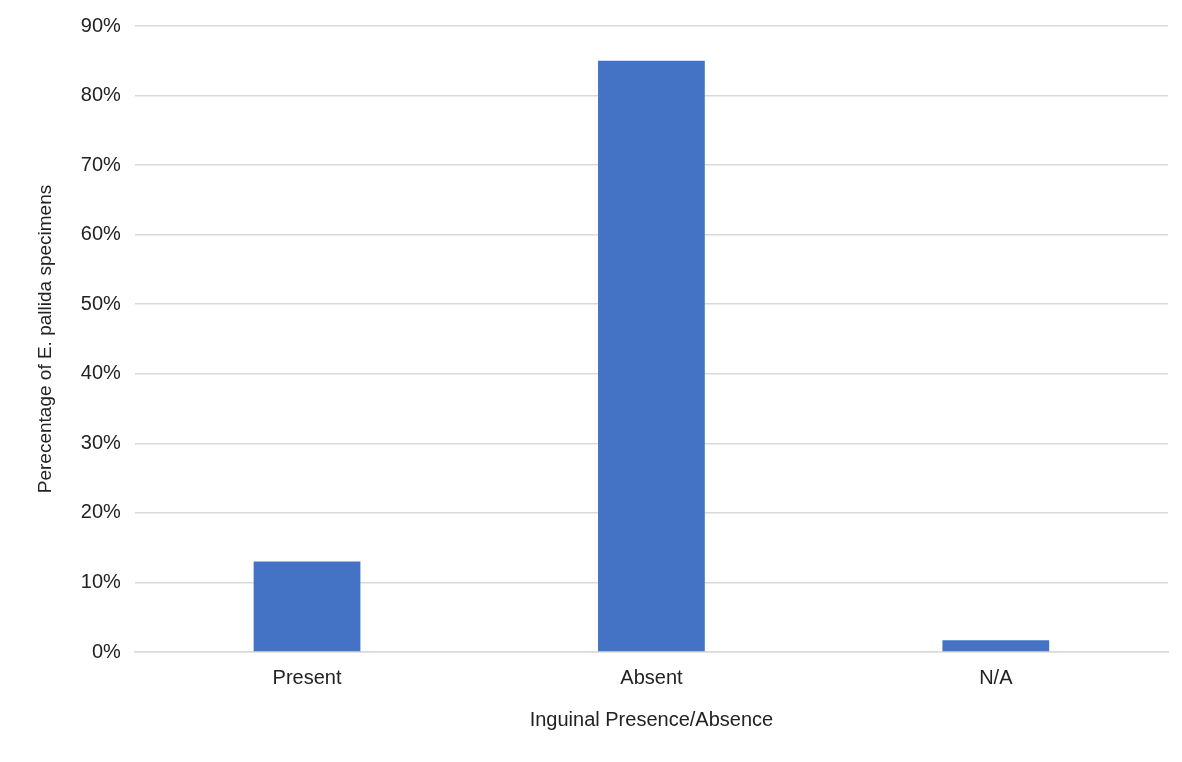  I want to click on x-tick-label: Present, so click(307, 676).